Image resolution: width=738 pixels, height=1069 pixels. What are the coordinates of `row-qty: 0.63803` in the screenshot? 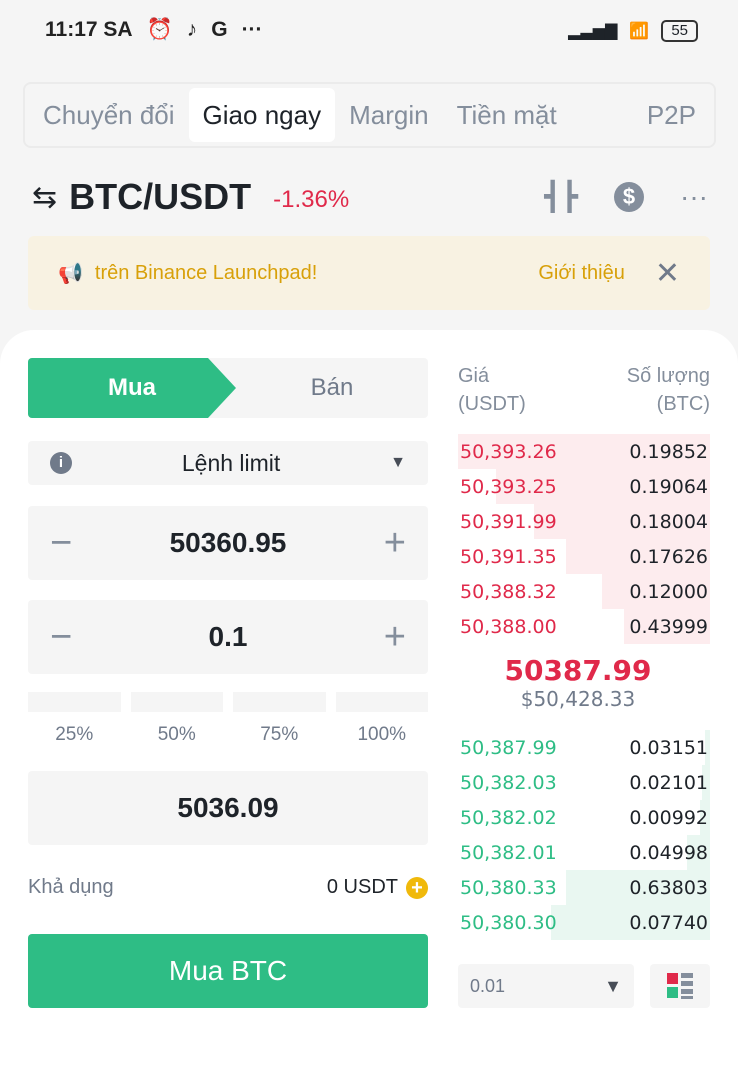 It's located at (668, 887).